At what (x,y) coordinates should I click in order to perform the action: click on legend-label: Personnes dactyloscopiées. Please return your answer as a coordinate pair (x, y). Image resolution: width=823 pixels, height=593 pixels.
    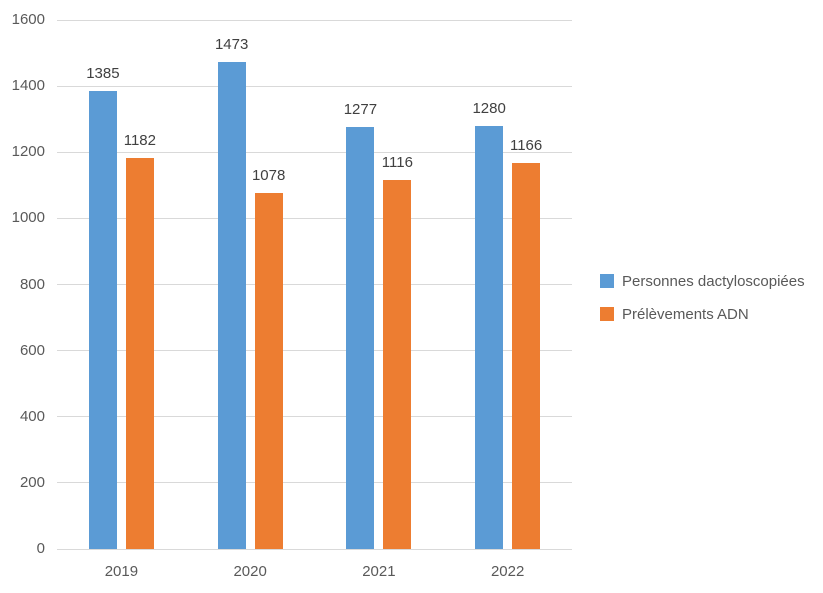
    Looking at the image, I should click on (713, 281).